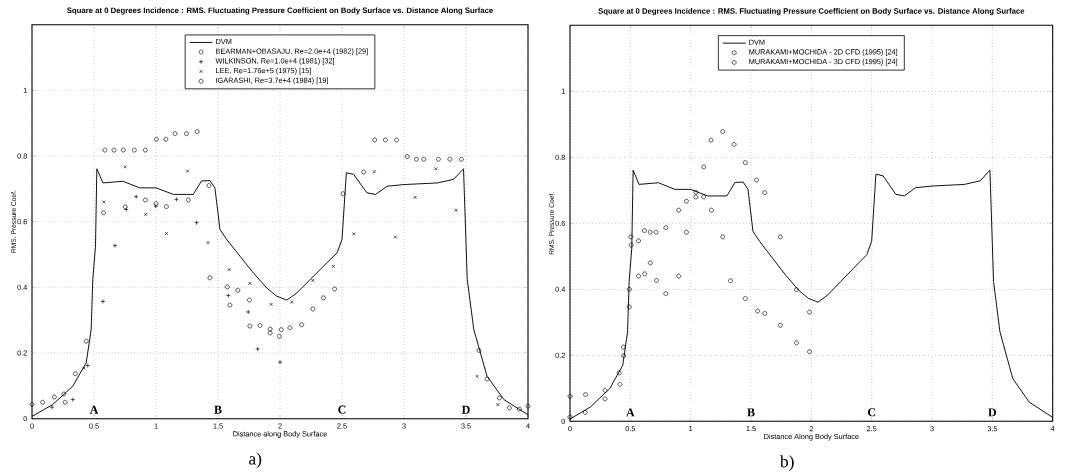 This screenshot has height=476, width=1069. I want to click on text: b), so click(786, 463).